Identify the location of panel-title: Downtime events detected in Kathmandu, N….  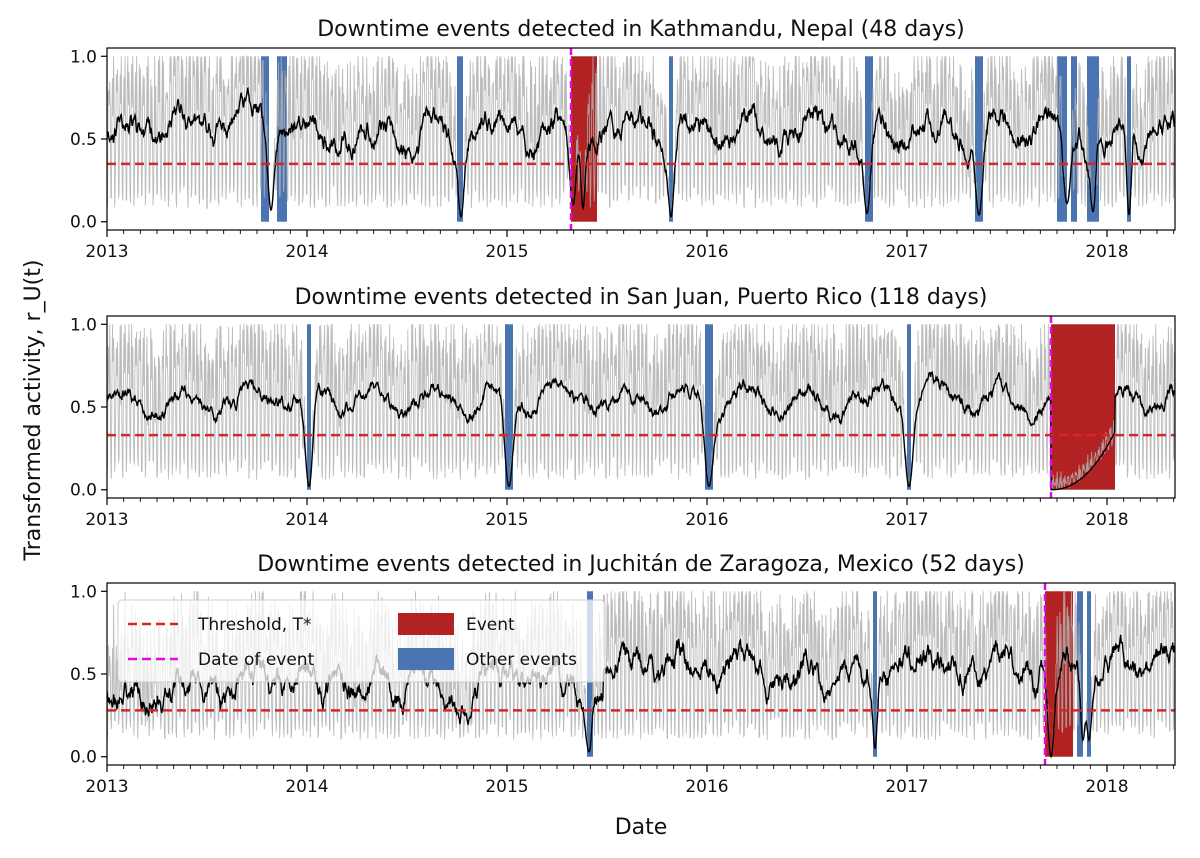
(641, 29).